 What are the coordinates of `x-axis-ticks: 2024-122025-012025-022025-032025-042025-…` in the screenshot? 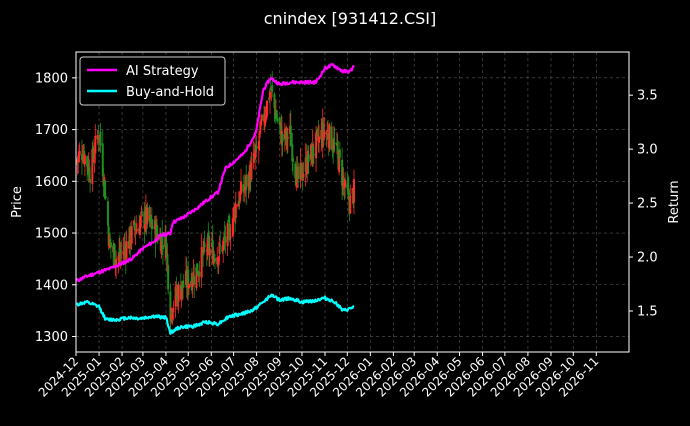 It's located at (318, 376).